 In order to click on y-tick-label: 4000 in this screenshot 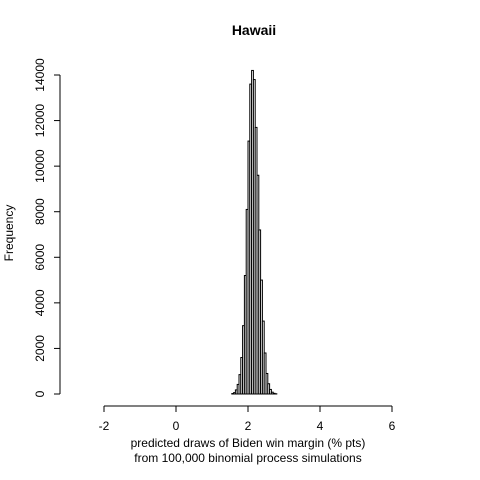, I will do `click(40, 302)`.